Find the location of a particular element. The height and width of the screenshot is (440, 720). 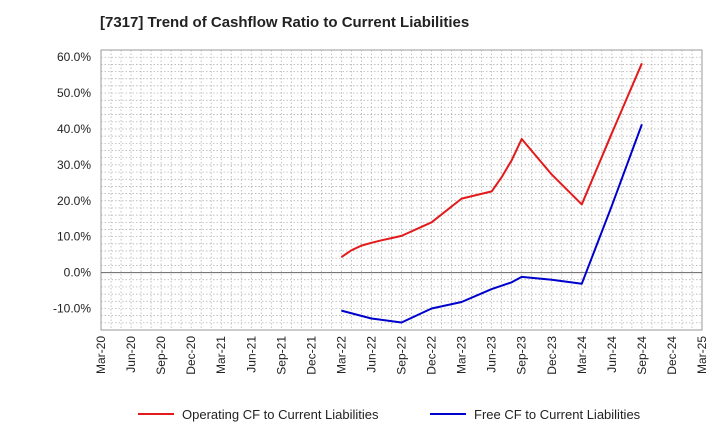

x-tick-label: Mar-24 is located at coordinates (582, 355).